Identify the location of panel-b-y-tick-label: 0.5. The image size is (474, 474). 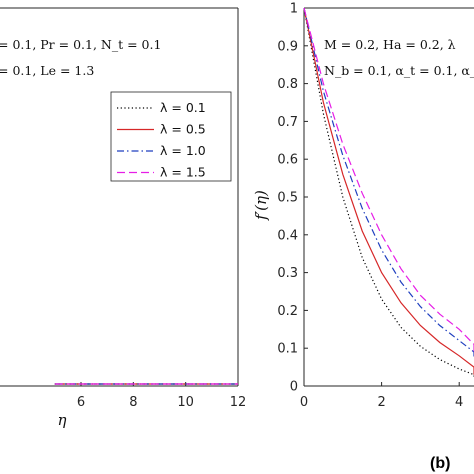
(287, 198).